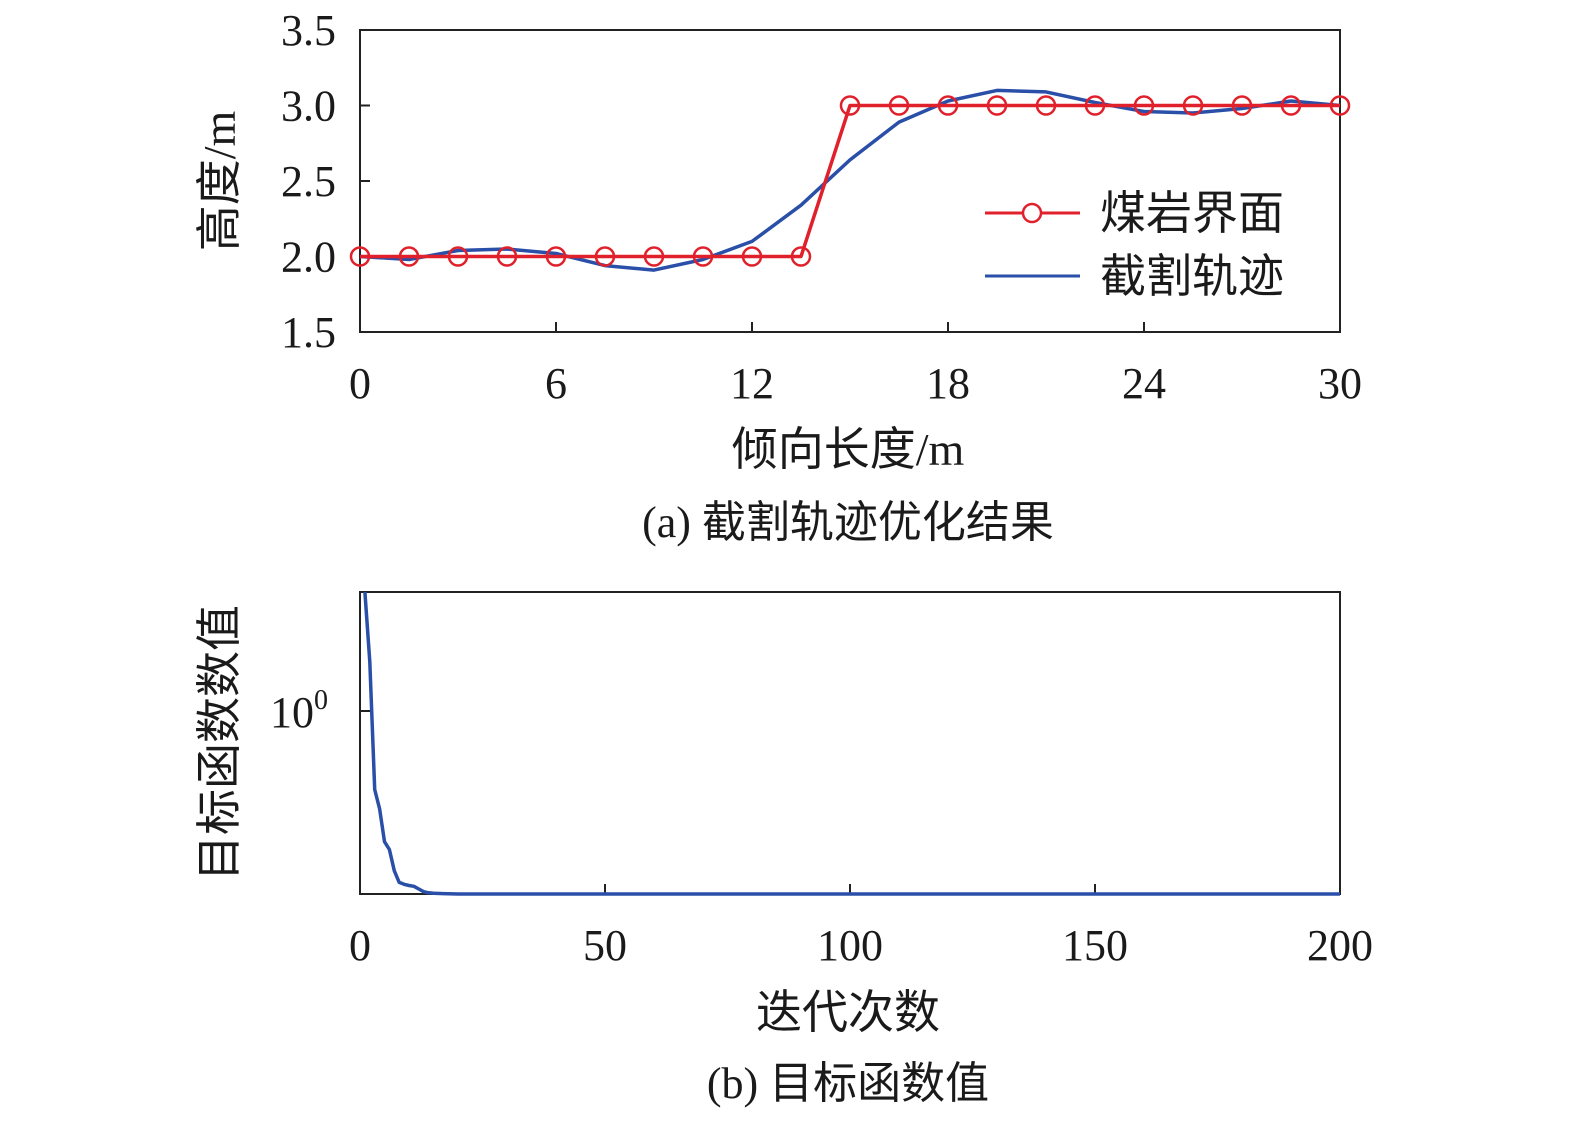  I want to click on chart-b-x-tick-label: 0, so click(360, 945).